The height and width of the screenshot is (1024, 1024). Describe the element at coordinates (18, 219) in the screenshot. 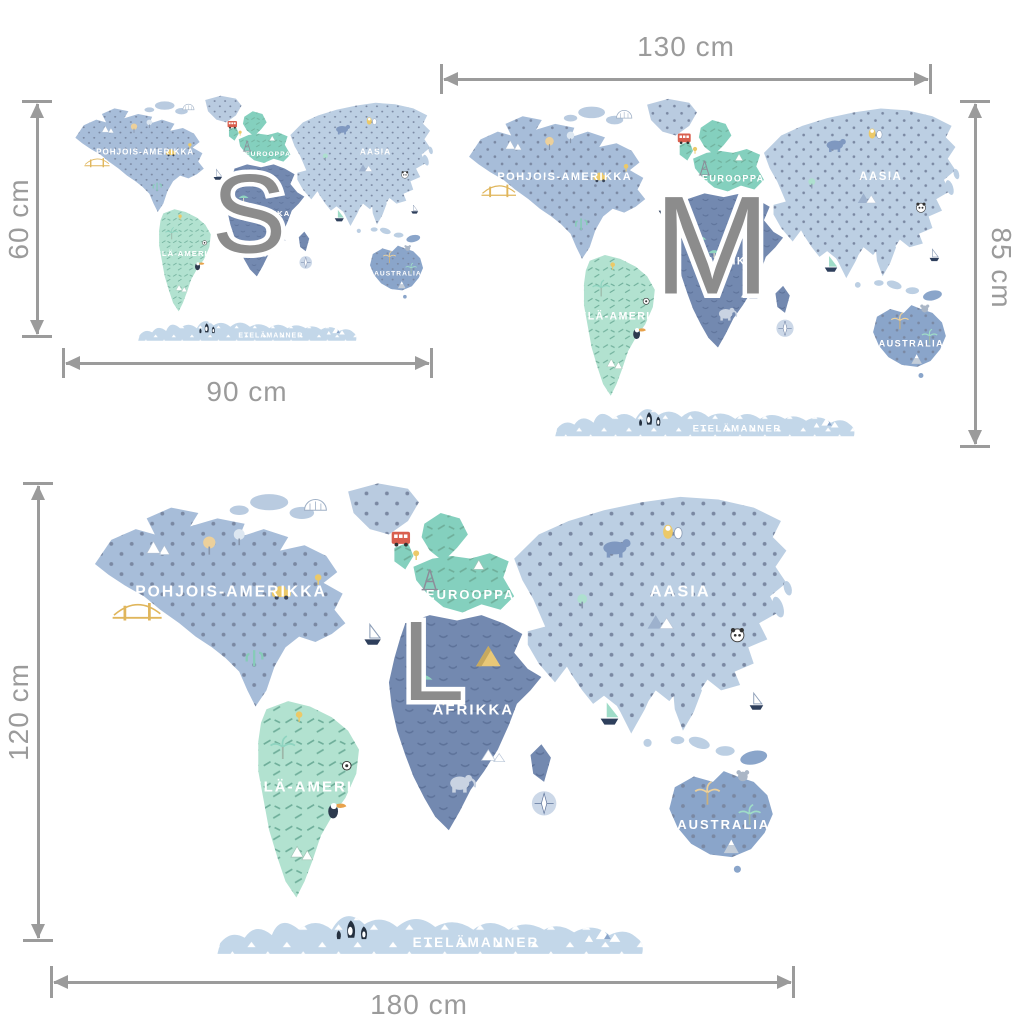

I see `height-label-s: 60 cm` at that location.